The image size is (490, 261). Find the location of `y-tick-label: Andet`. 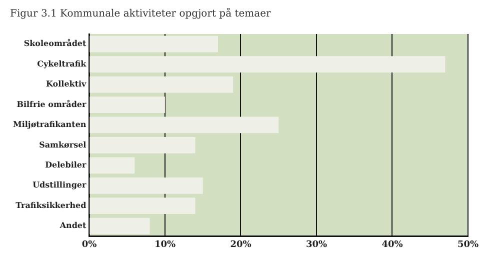

y-tick-label: Andet is located at coordinates (72, 225).